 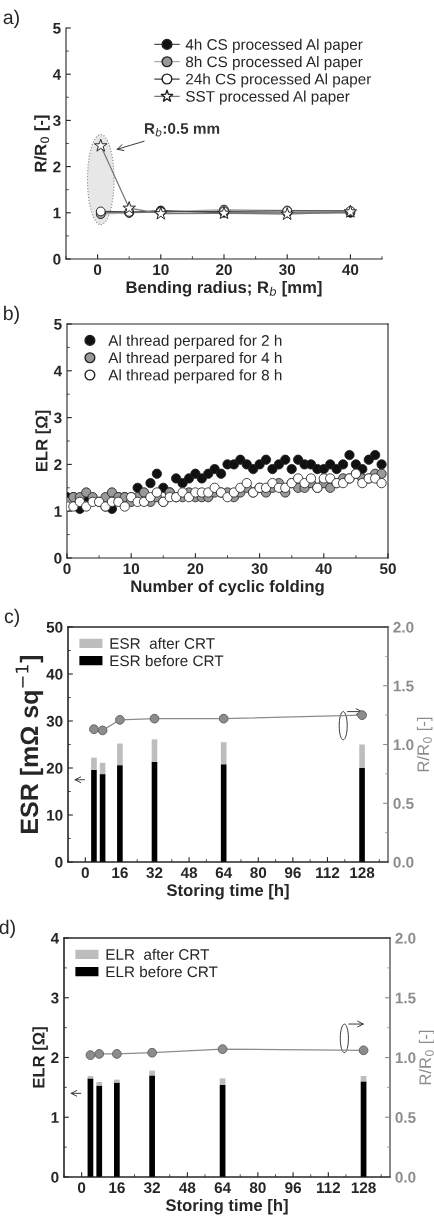 I want to click on legend-label: 8h CS processed Al paper, so click(x=274, y=63).